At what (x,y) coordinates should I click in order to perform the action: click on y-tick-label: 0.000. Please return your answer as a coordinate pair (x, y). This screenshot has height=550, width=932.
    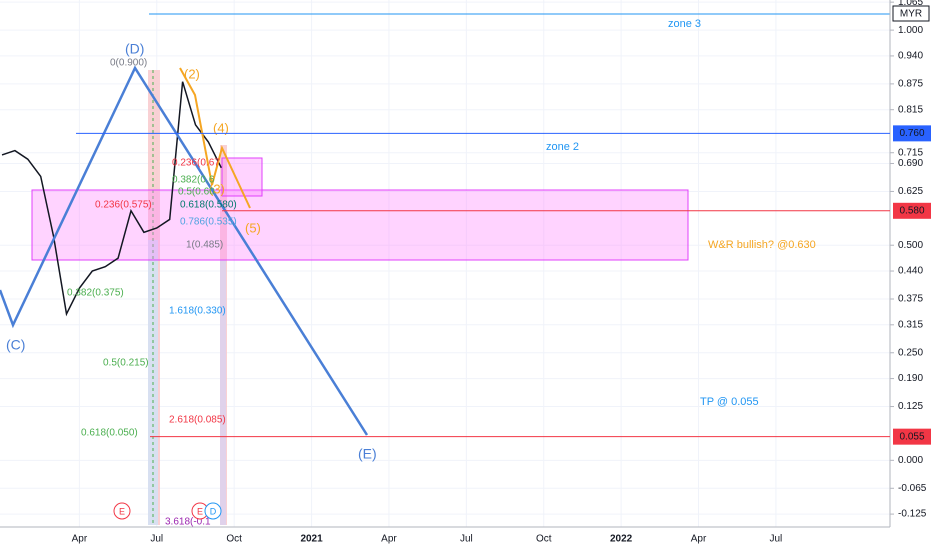
    Looking at the image, I should click on (910, 460).